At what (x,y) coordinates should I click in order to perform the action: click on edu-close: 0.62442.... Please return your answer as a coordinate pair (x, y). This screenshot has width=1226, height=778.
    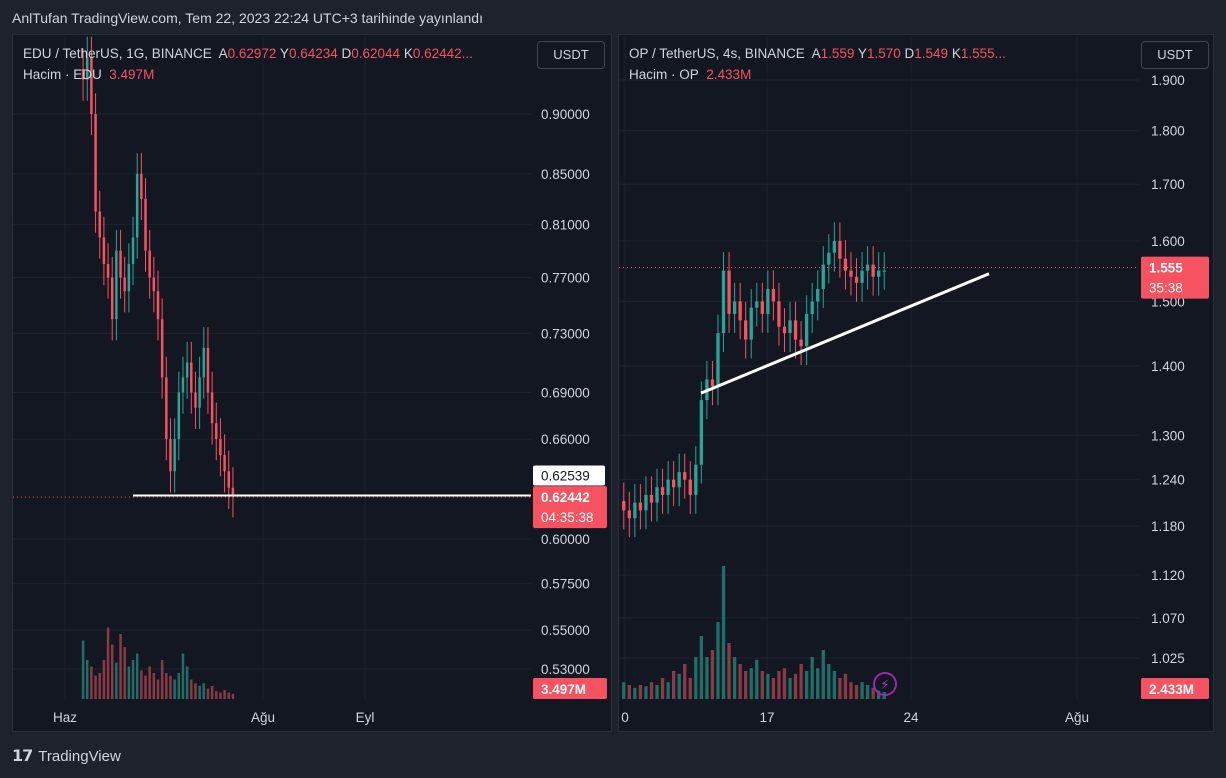
    Looking at the image, I should click on (442, 53).